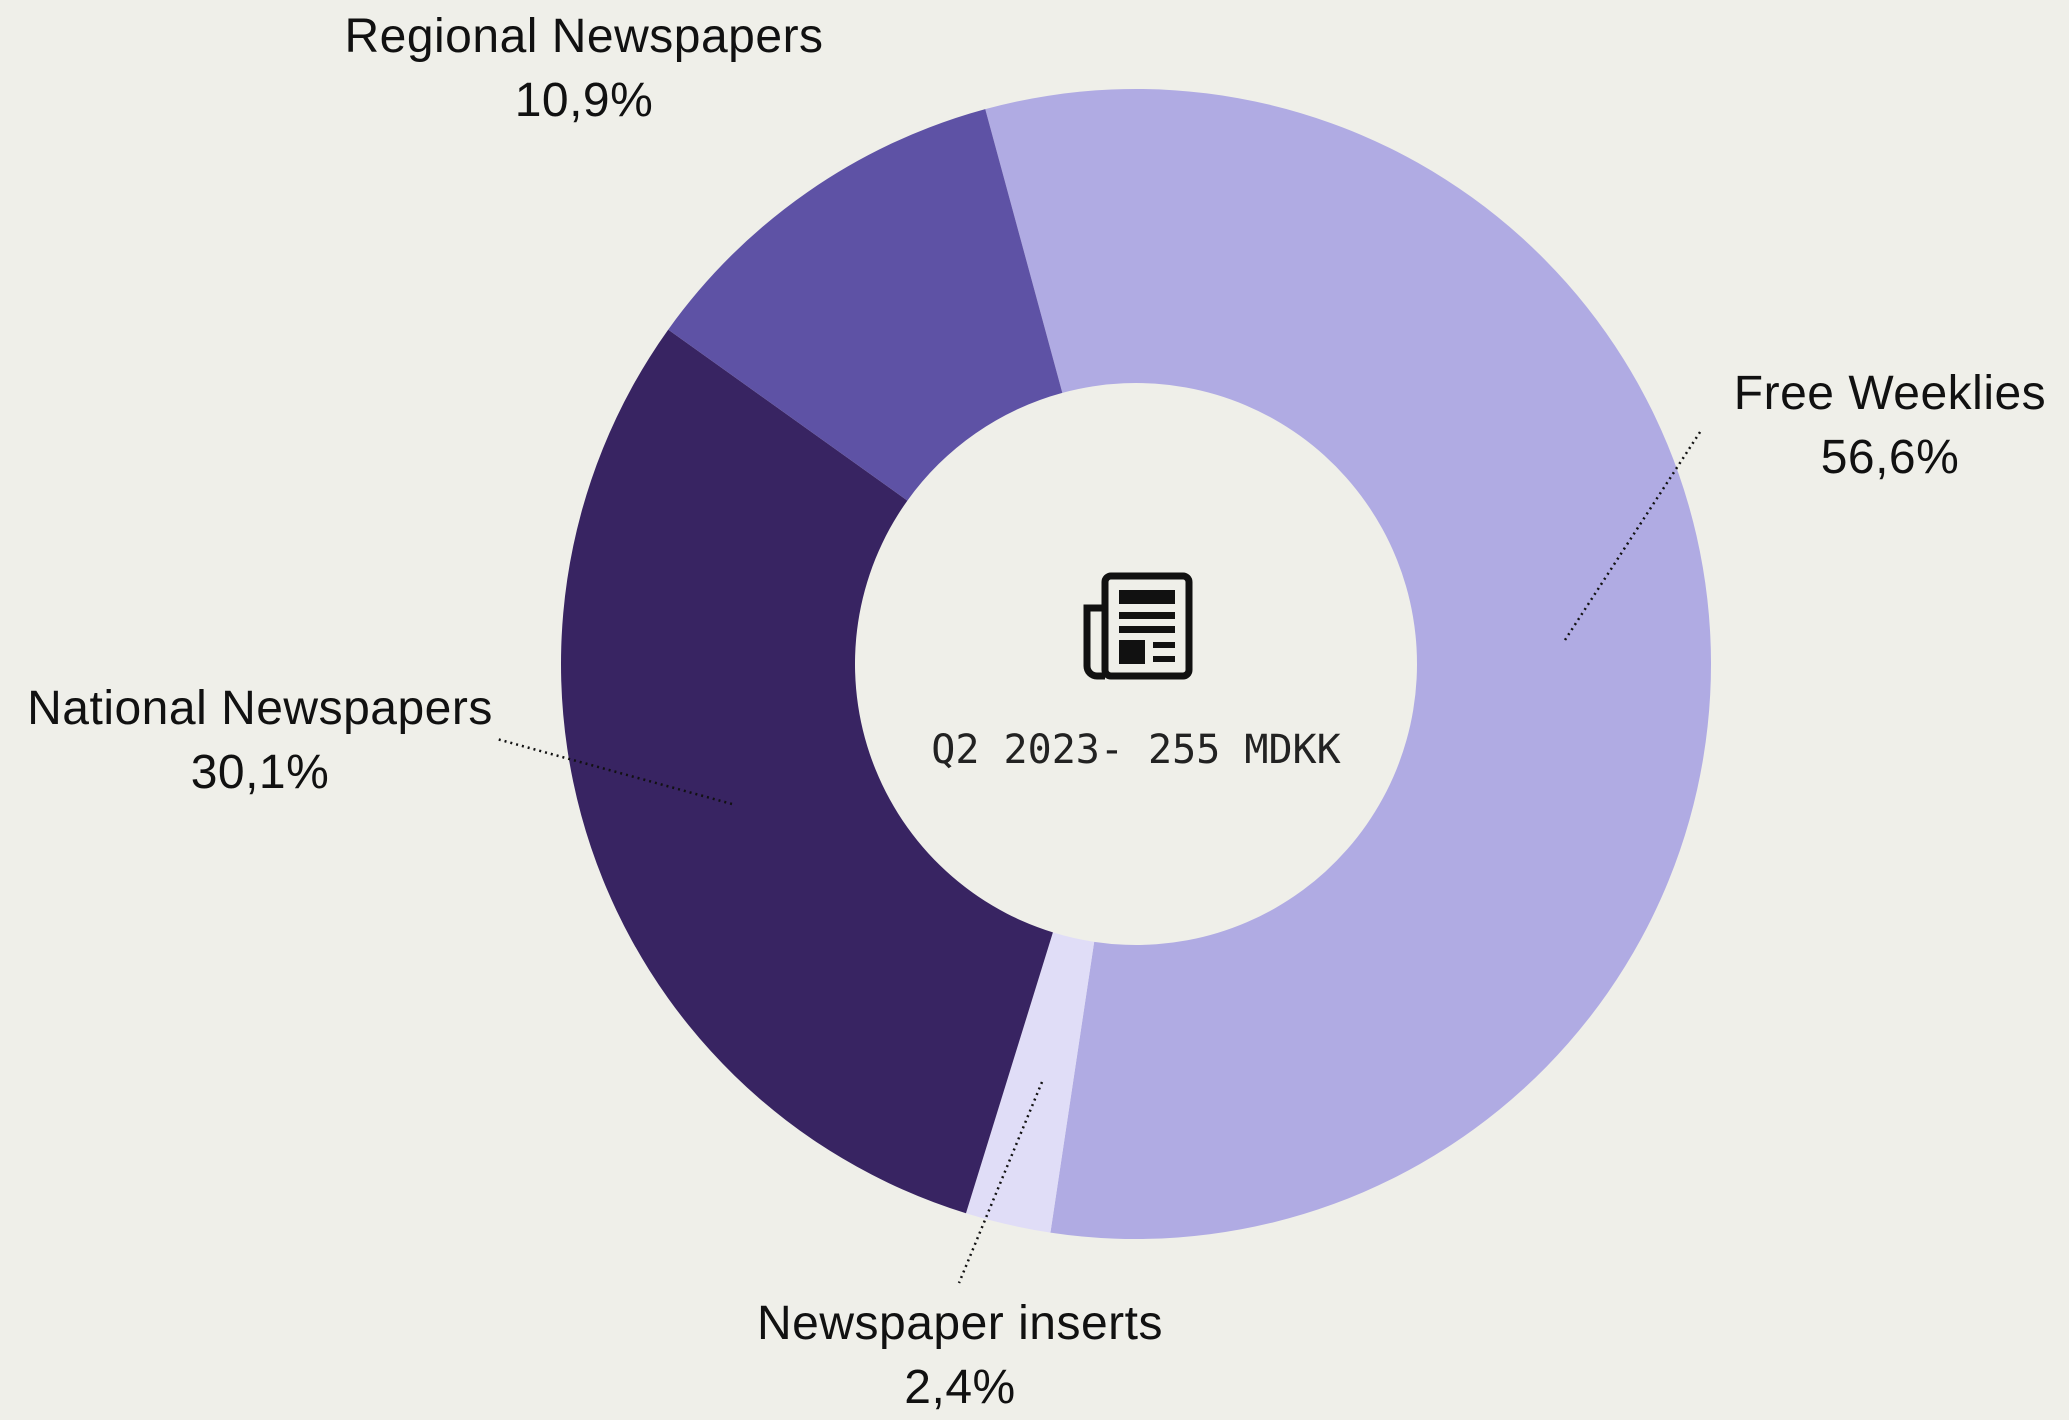 The width and height of the screenshot is (2069, 1420). What do you see at coordinates (584, 100) in the screenshot?
I see `value-label: 10,9%` at bounding box center [584, 100].